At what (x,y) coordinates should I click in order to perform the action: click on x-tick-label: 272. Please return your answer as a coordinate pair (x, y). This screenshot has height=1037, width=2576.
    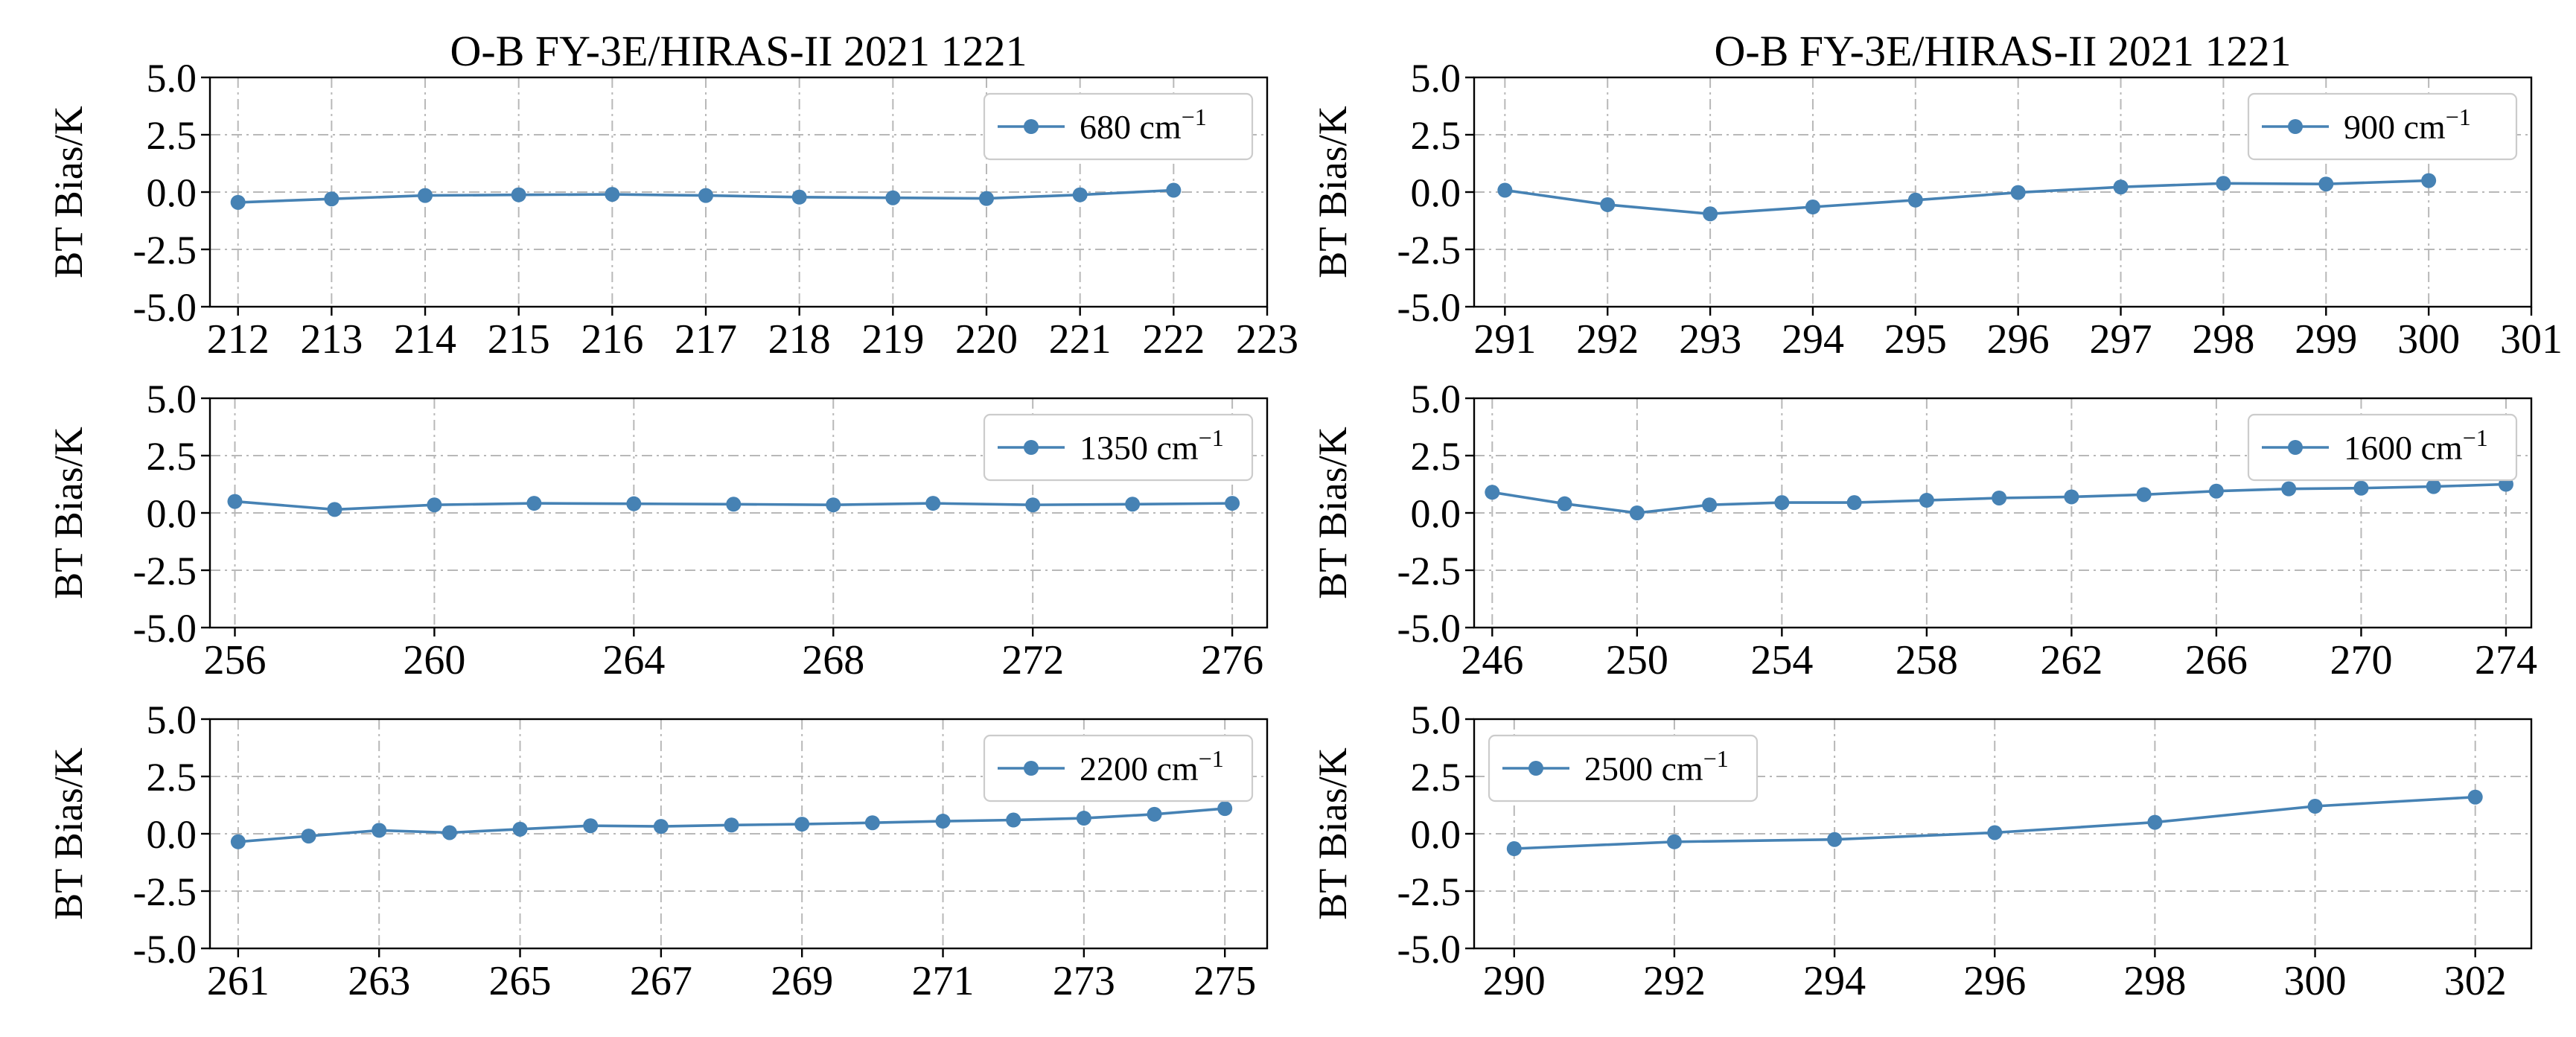
    Looking at the image, I should click on (1032, 660).